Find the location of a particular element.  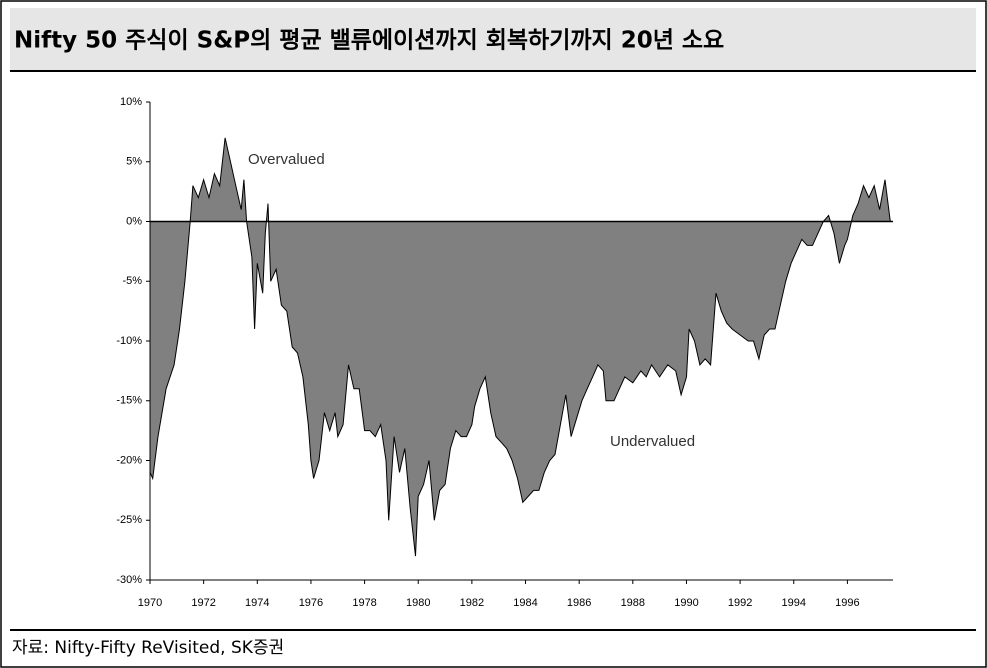

x-tick-label: 1970 is located at coordinates (150, 603).